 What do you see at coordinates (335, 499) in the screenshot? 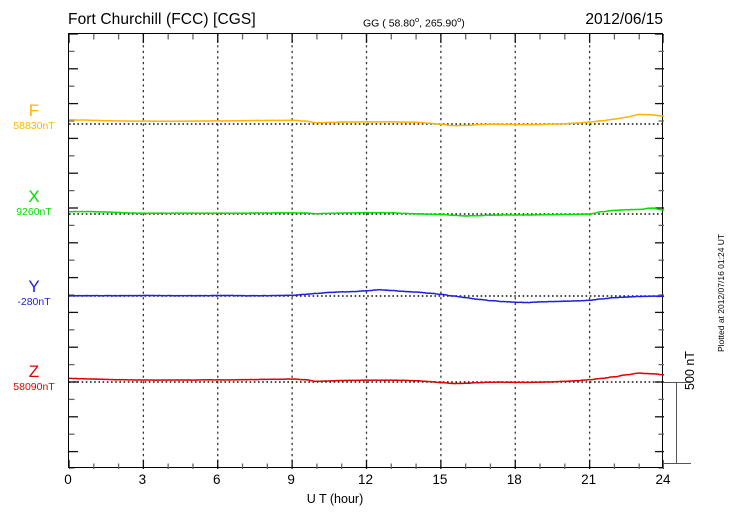
I see `x-axis-title: U T (hour)` at bounding box center [335, 499].